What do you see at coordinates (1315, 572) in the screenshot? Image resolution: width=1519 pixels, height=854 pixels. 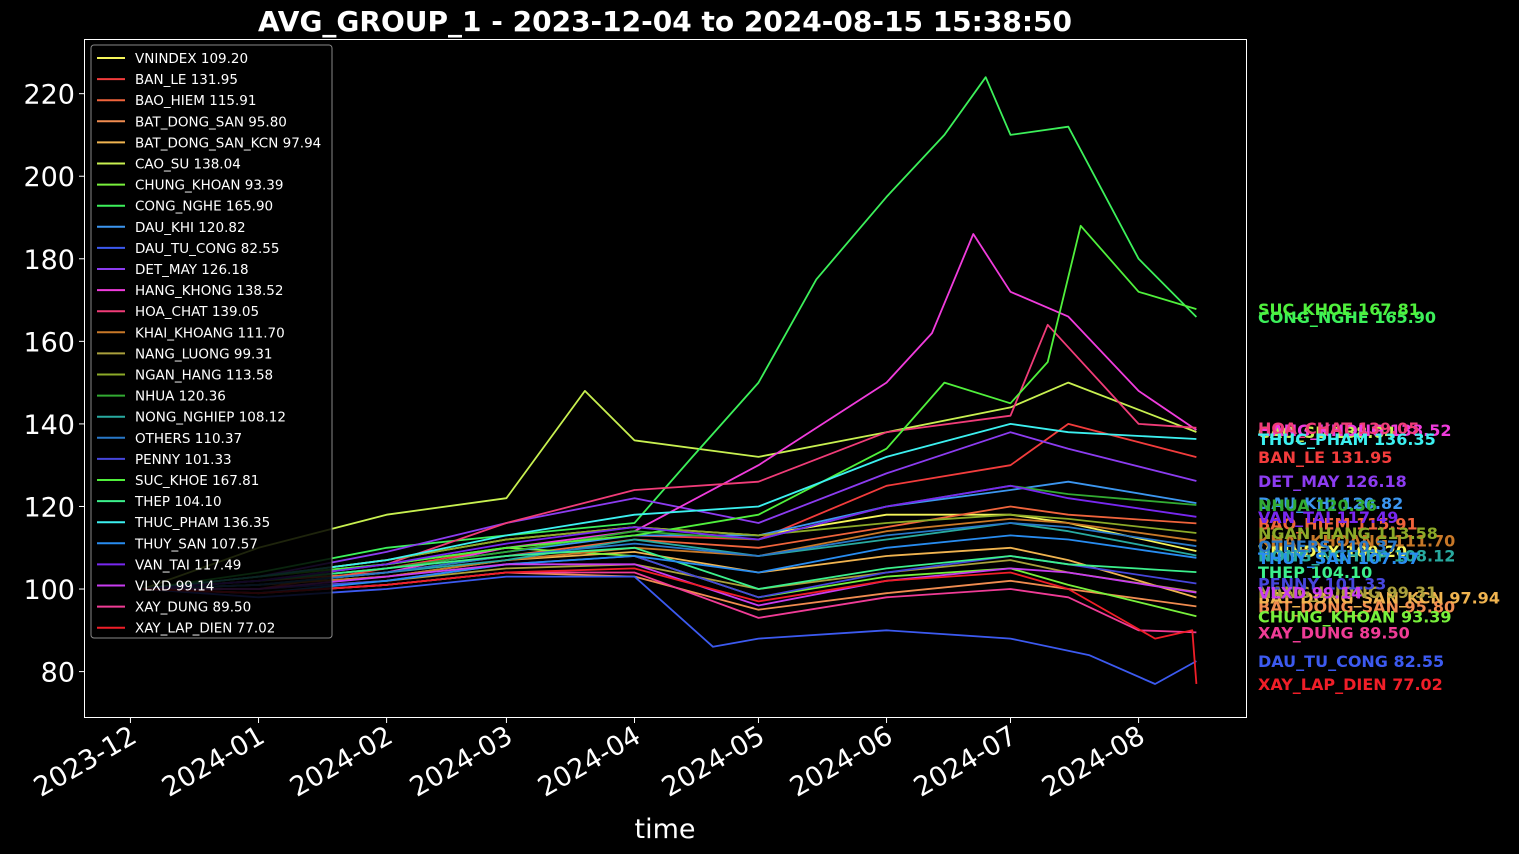 I see `end-label: THEP 104.10` at bounding box center [1315, 572].